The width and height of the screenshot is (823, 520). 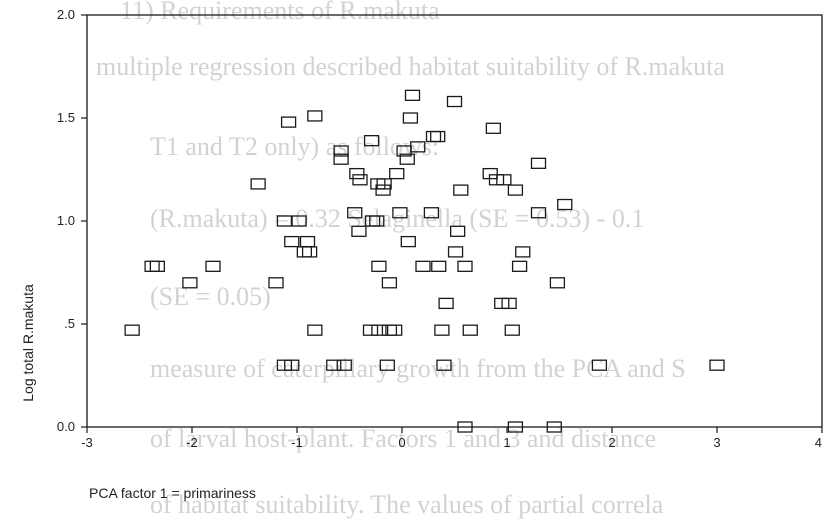 What do you see at coordinates (192, 442) in the screenshot?
I see `x-tick-label: -2` at bounding box center [192, 442].